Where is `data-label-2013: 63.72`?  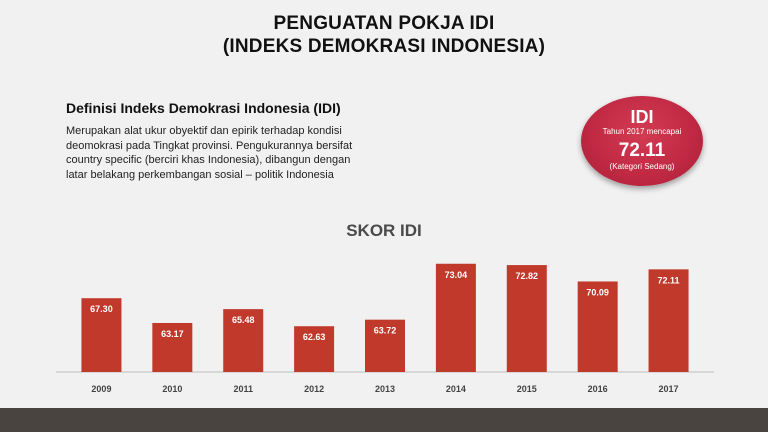 data-label-2013: 63.72 is located at coordinates (385, 331).